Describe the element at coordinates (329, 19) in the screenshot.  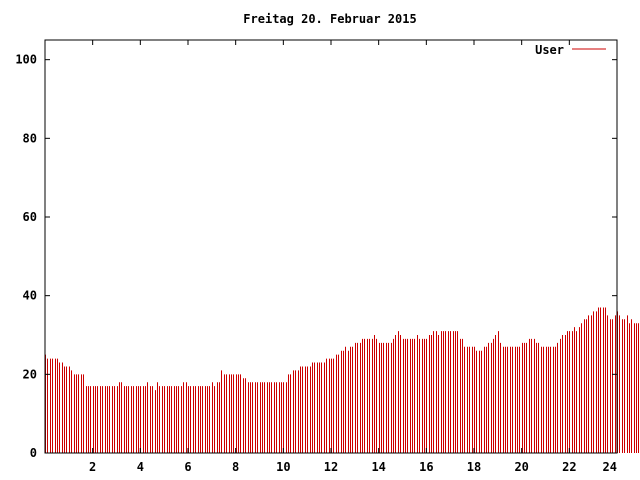
I see `chart-title: Freitag 20. Februar 2015` at that location.